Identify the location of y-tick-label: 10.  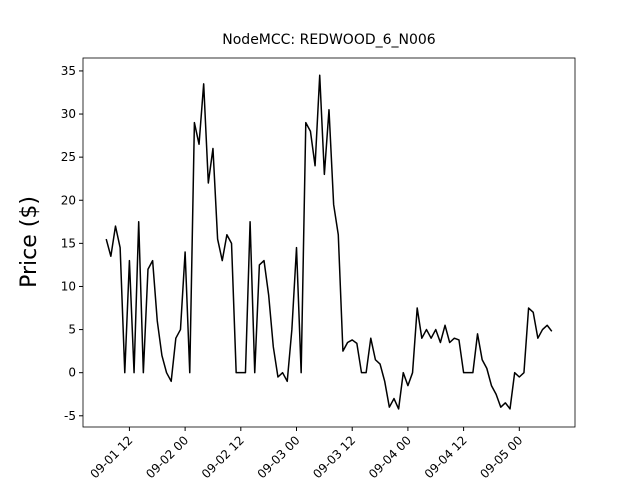
(68, 286).